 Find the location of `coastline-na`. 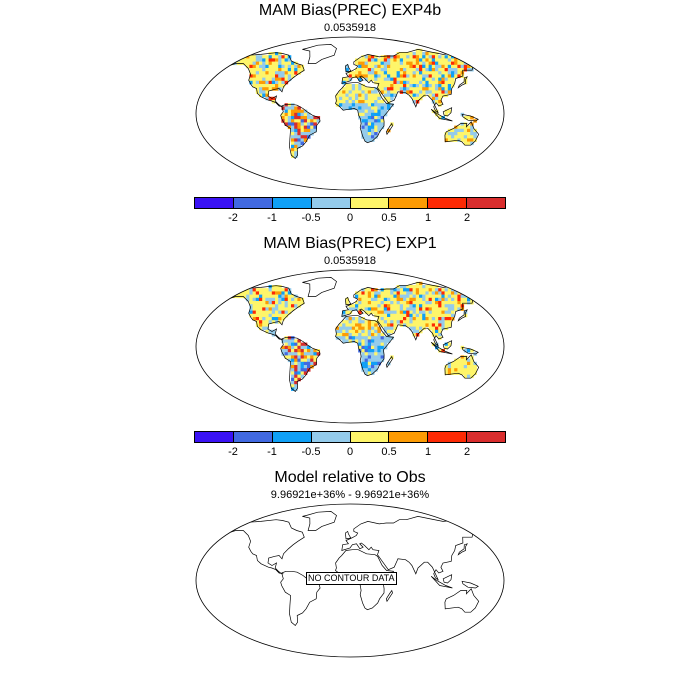

coastline-na is located at coordinates (264, 313).